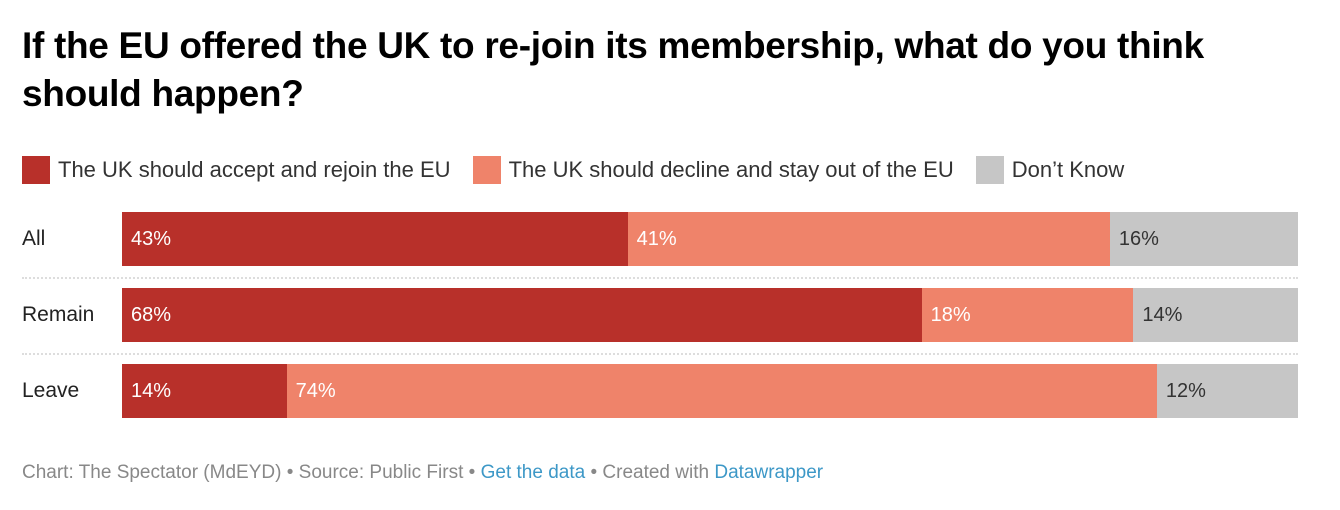 The image size is (1340, 510). What do you see at coordinates (656, 239) in the screenshot?
I see `data-label: 41%` at bounding box center [656, 239].